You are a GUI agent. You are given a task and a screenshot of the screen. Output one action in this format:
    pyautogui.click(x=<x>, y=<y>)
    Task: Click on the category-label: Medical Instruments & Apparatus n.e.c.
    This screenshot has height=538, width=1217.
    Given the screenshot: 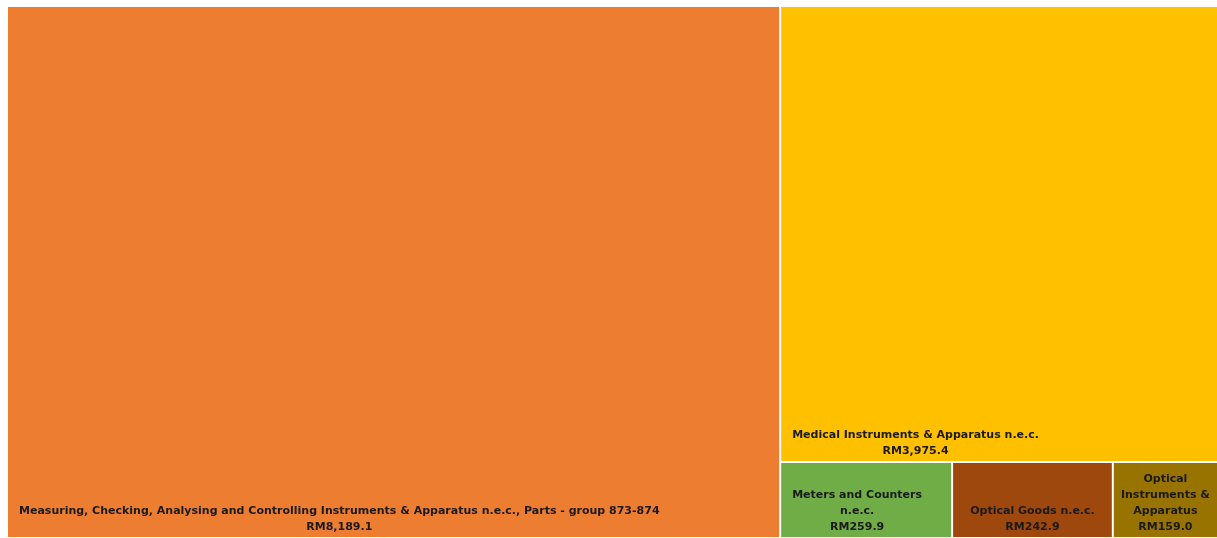 What is the action you would take?
    pyautogui.click(x=915, y=435)
    